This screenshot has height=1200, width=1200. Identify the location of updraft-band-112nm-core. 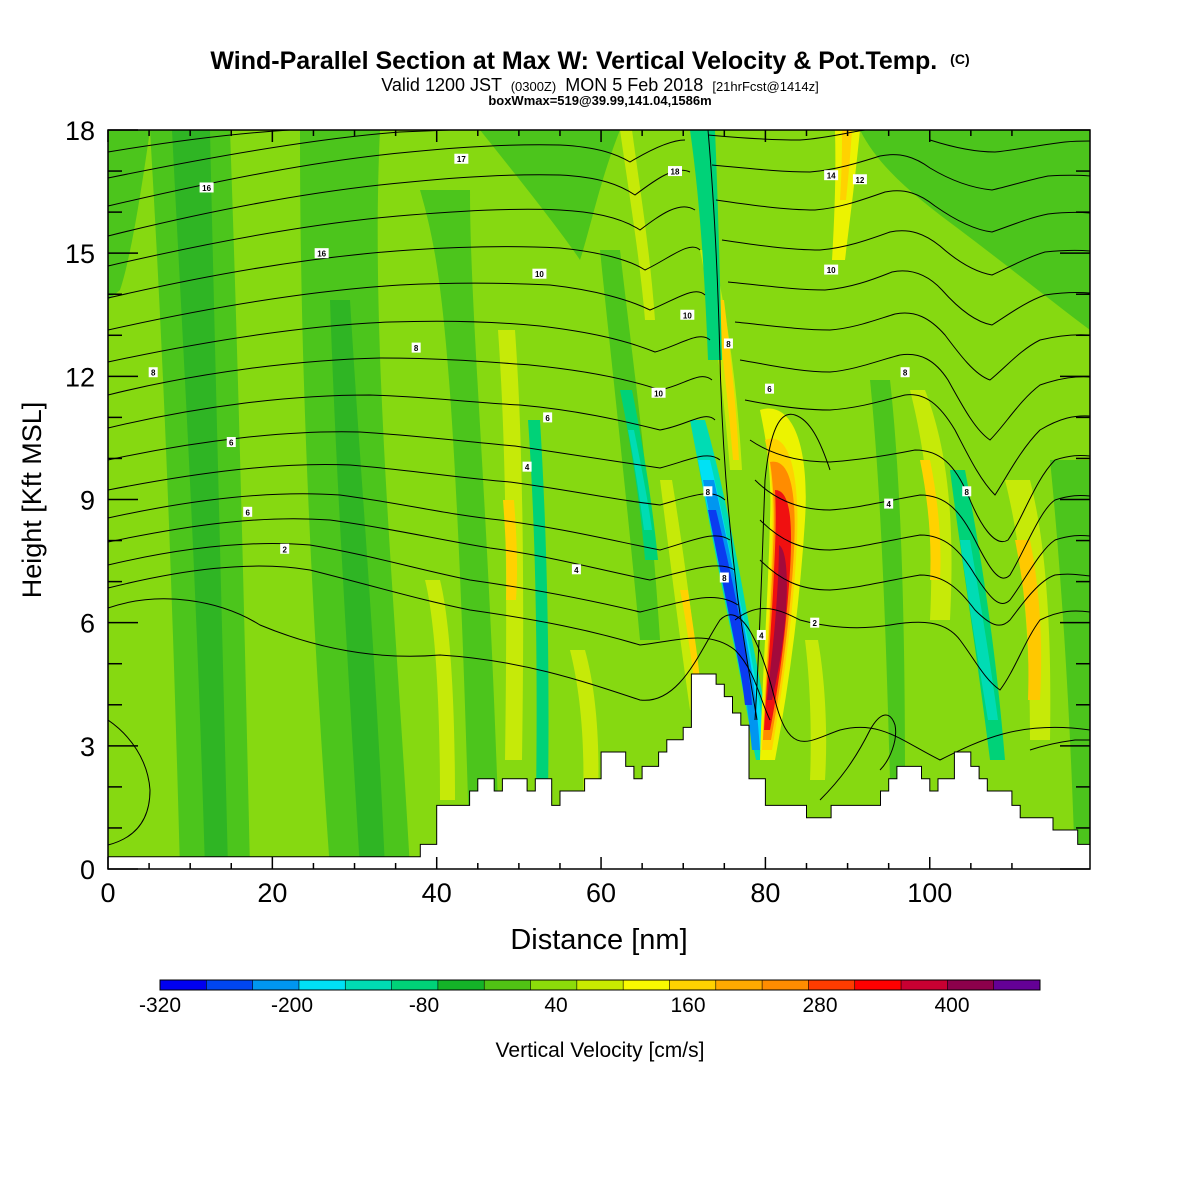
(1028, 620).